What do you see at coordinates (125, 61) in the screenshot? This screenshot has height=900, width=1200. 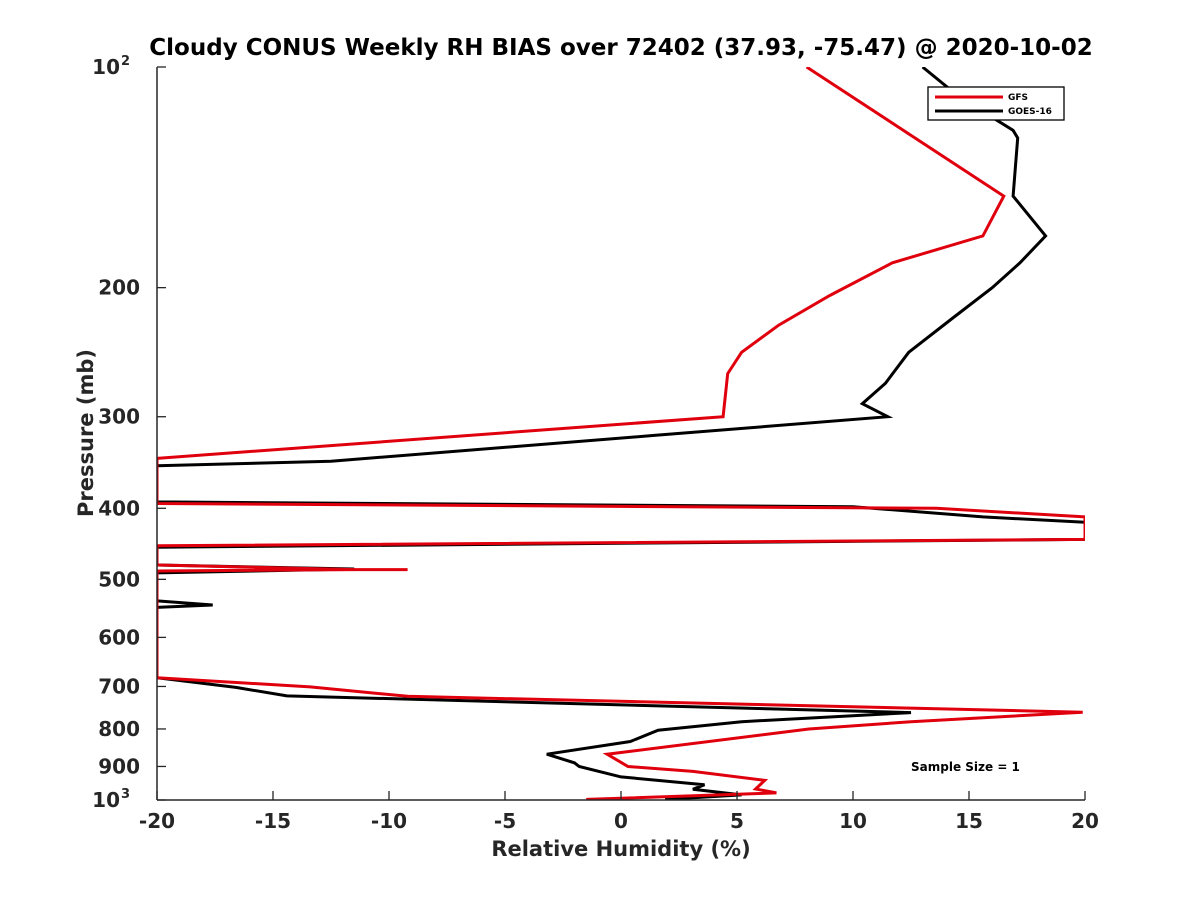 I see `y-tick-label-exponent: 2` at bounding box center [125, 61].